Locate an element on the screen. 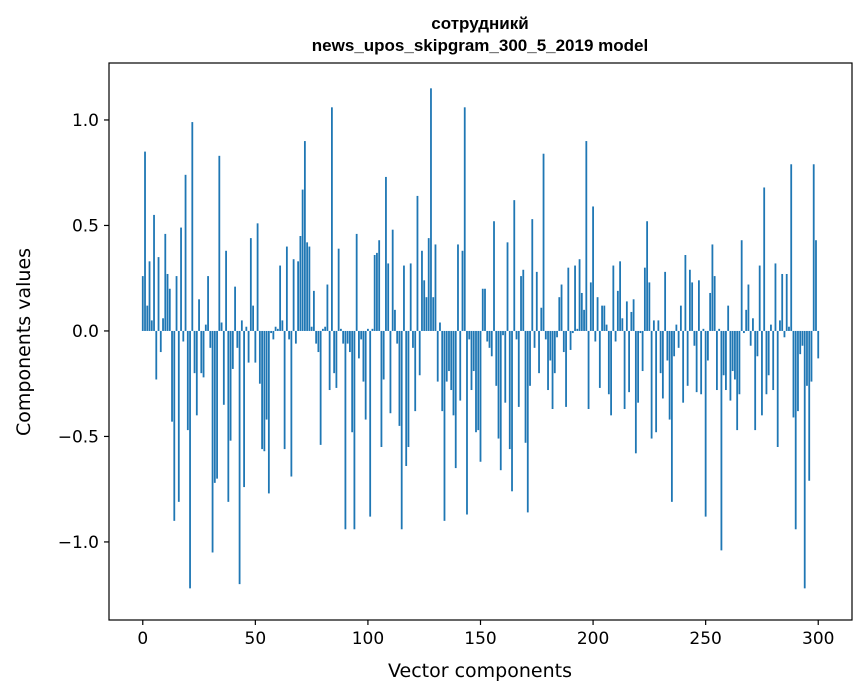 This screenshot has width=867, height=696. y-tick-label: 1.0 is located at coordinates (85, 121).